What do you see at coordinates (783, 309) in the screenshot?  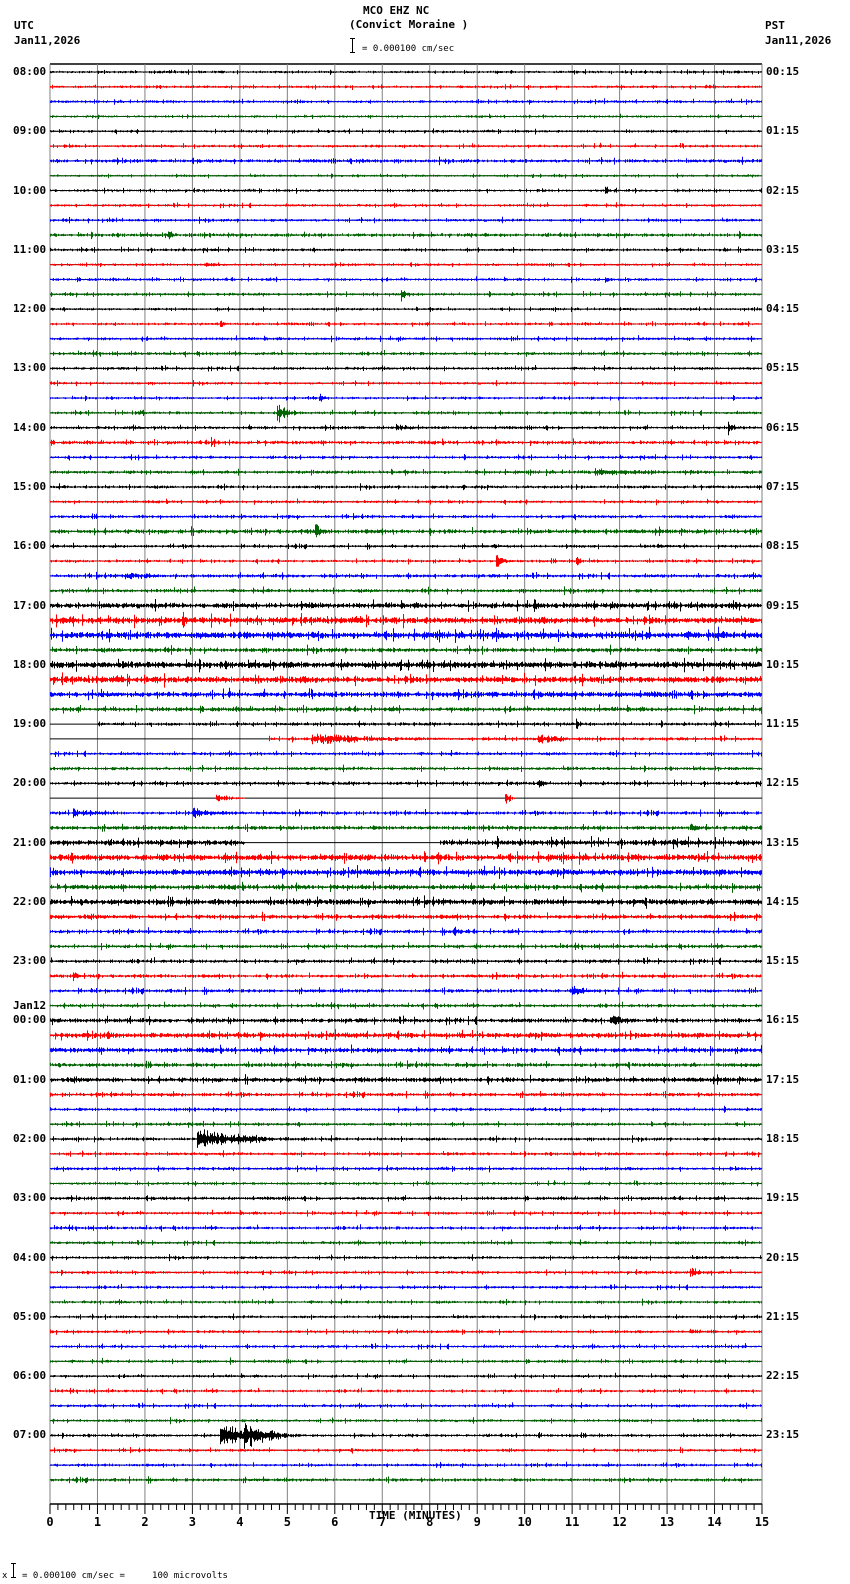 I see `pst-hour-label: 04:15` at bounding box center [783, 309].